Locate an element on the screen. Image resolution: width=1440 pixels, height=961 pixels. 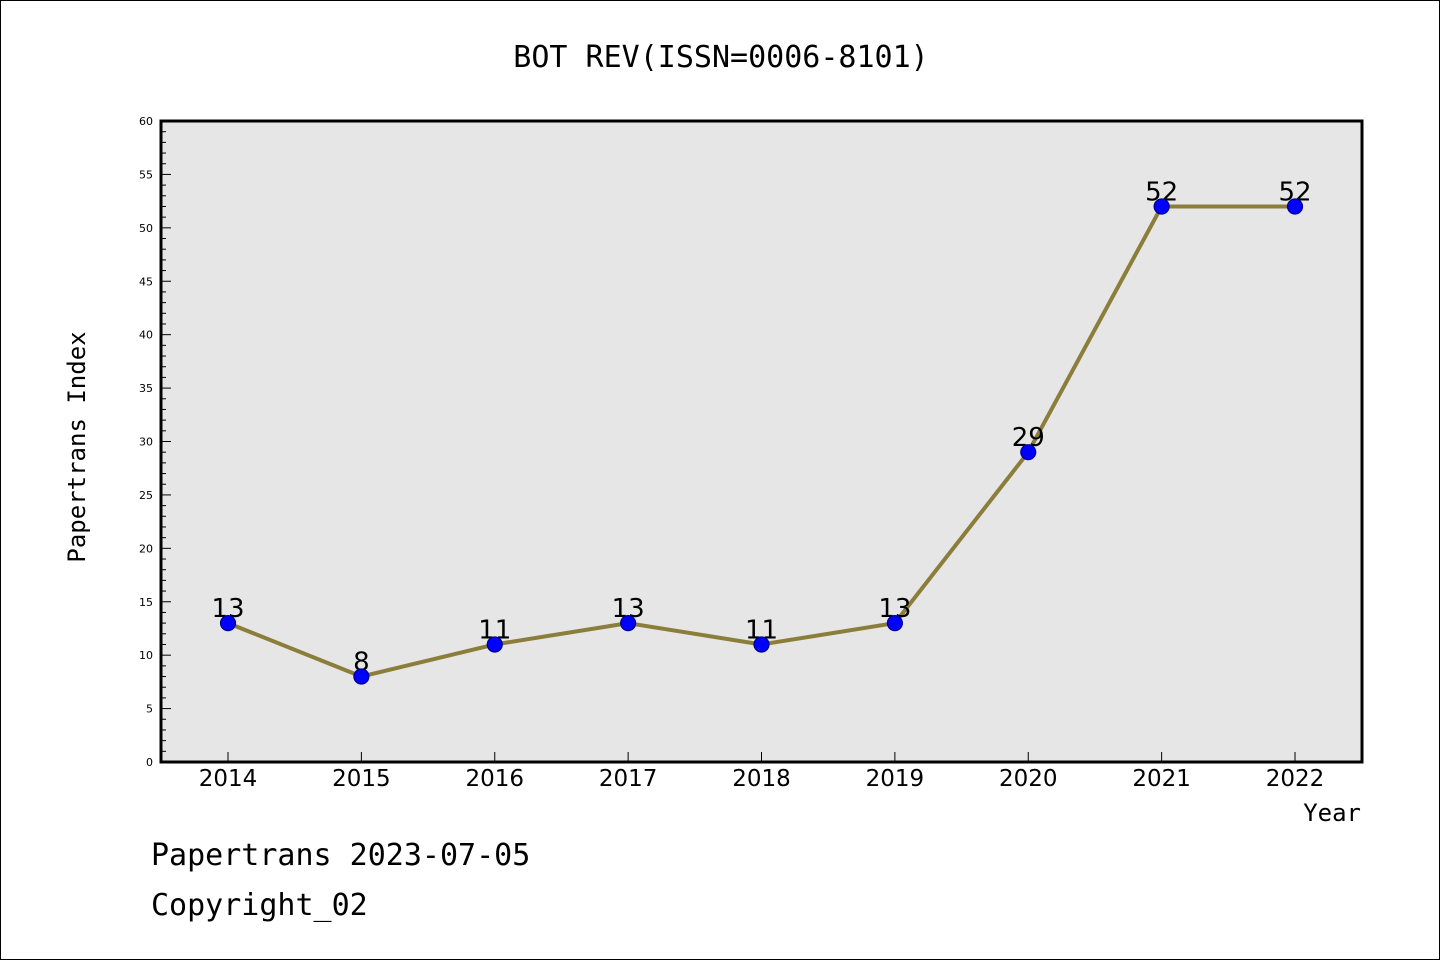
y-axis-ticks: 0 5 10 15 20 25 30 35 40 45 50 55 60 is located at coordinates (155, 442).